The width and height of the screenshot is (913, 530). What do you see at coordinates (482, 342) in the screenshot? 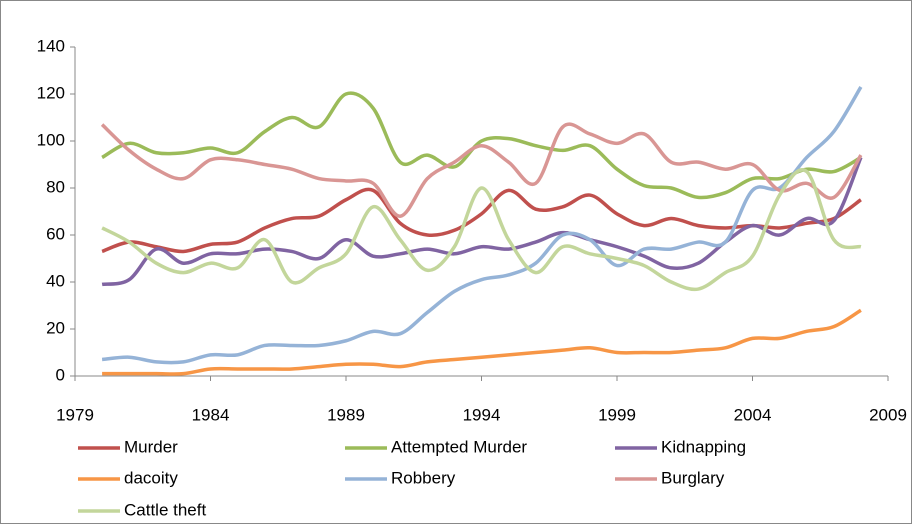
I see `series-line` at bounding box center [482, 342].